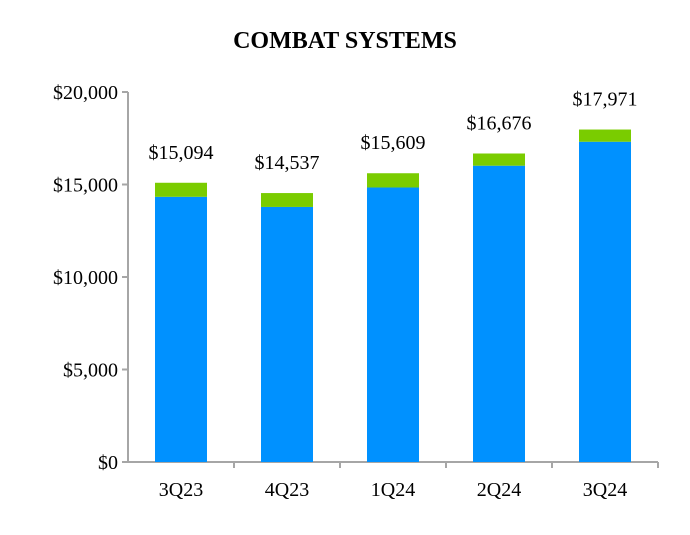  Describe the element at coordinates (605, 100) in the screenshot. I see `total-label: $17,971` at that location.